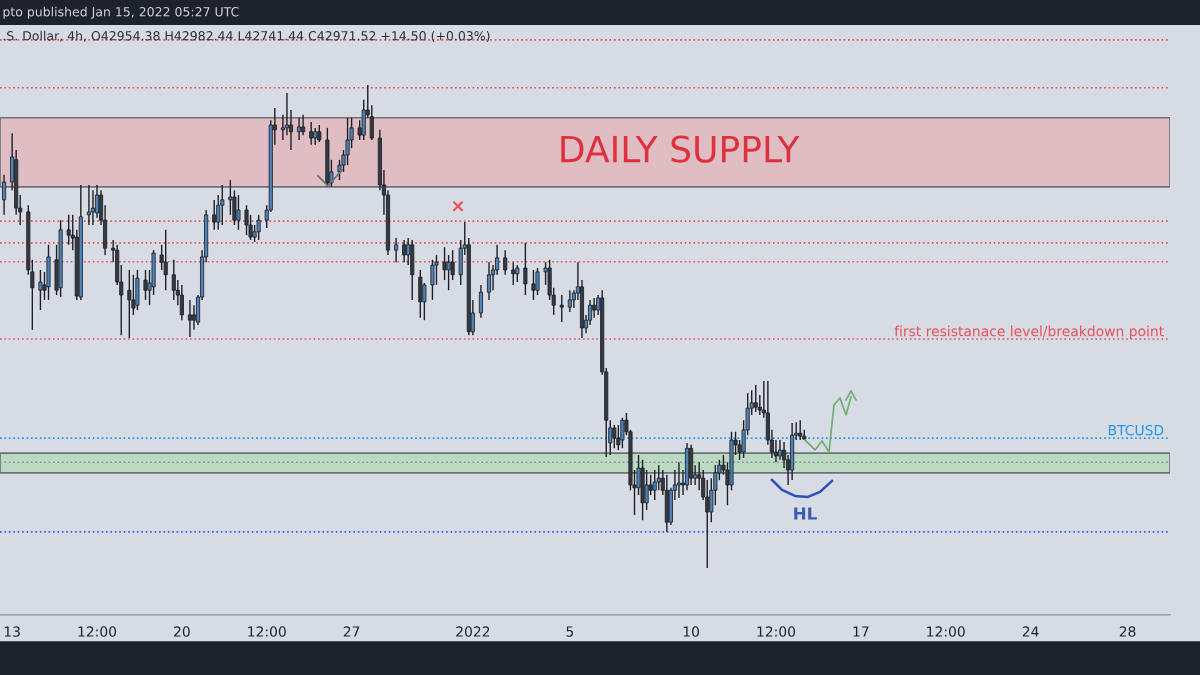 This screenshot has width=1200, height=675. What do you see at coordinates (861, 631) in the screenshot?
I see `x-tick-label: 17` at bounding box center [861, 631].